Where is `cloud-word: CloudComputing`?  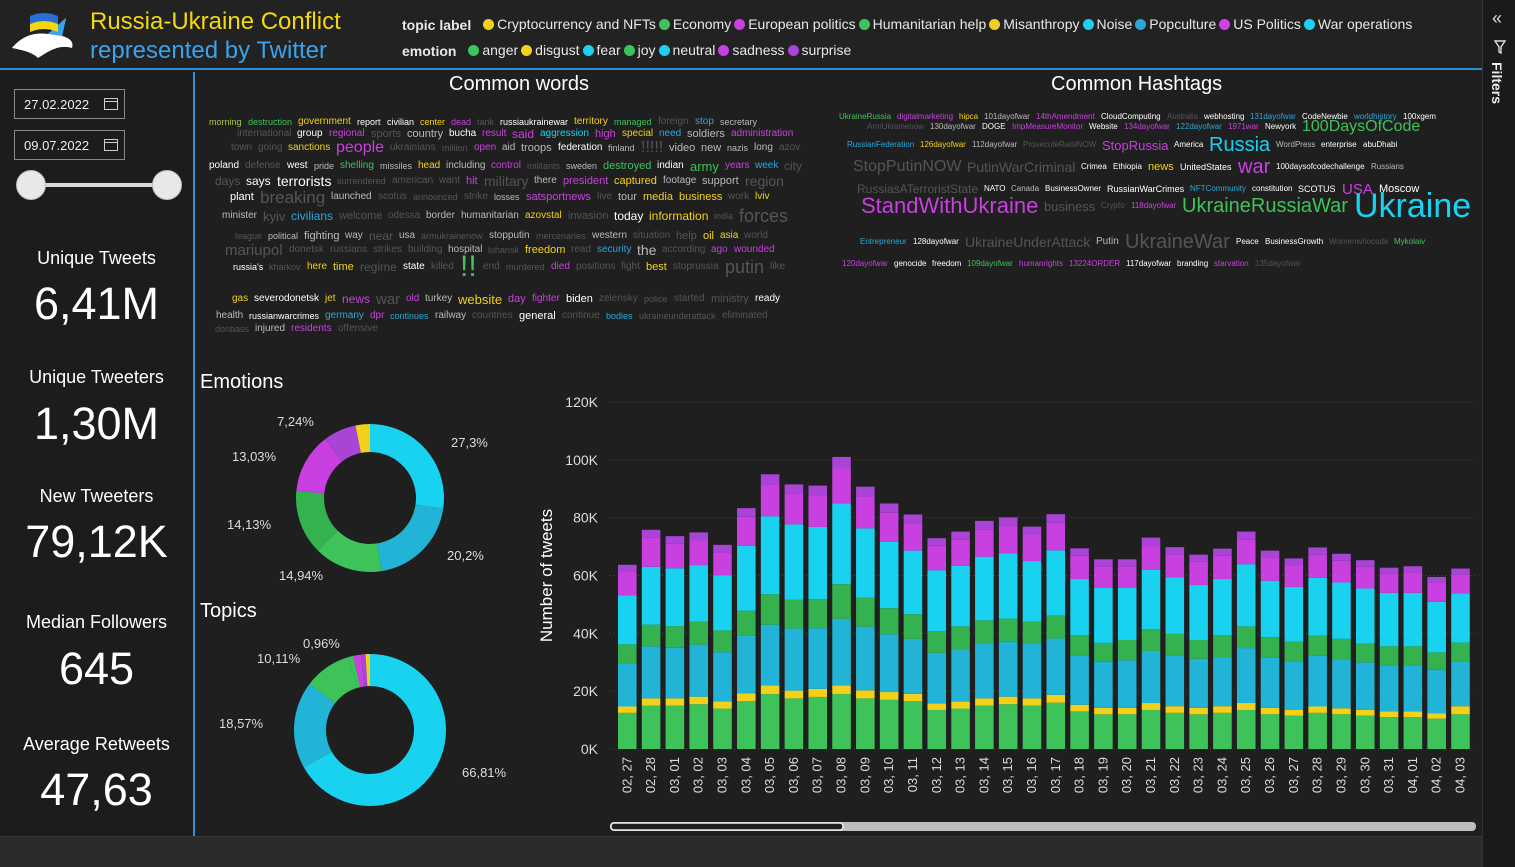
cloud-word: CloudComputing is located at coordinates (1131, 116).